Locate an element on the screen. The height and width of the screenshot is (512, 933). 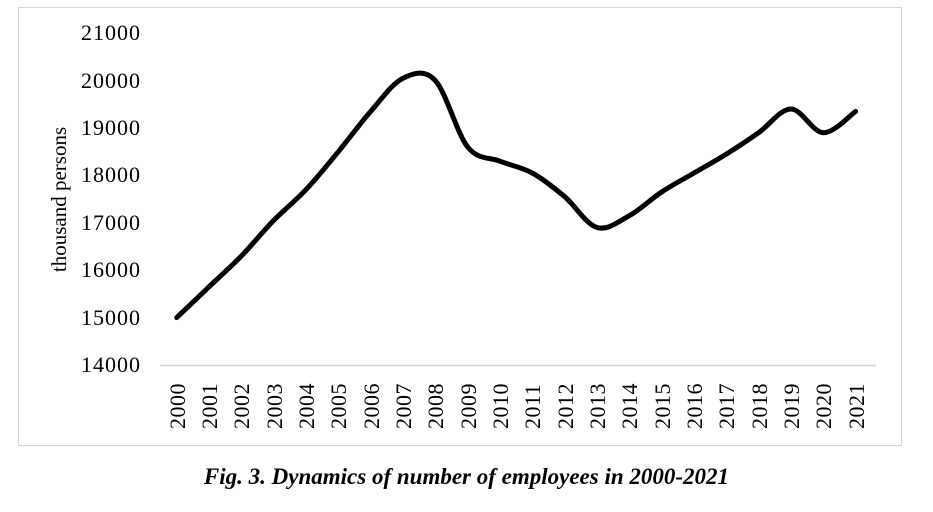
x-tick-label: 2021 is located at coordinates (856, 406).